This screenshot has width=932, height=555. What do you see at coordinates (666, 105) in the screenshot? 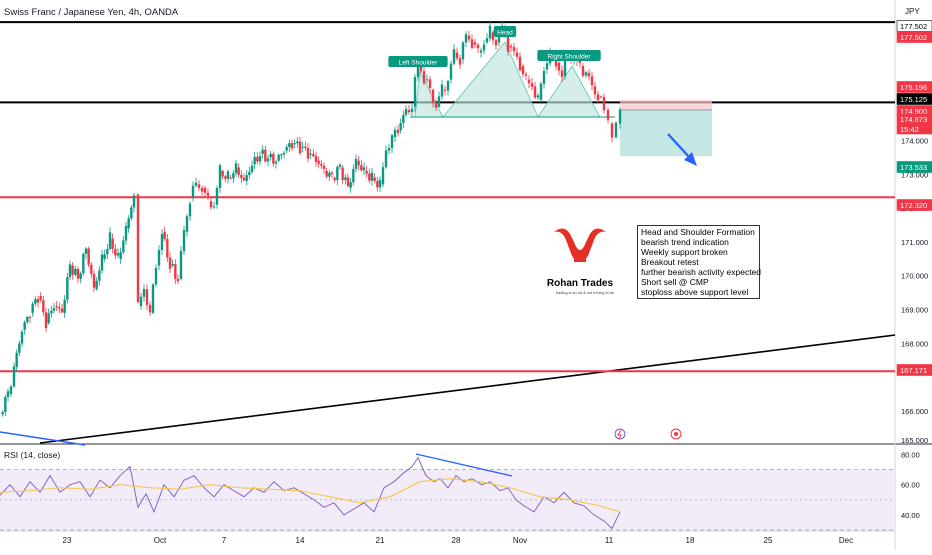
I see `stoploss-zone` at bounding box center [666, 105].